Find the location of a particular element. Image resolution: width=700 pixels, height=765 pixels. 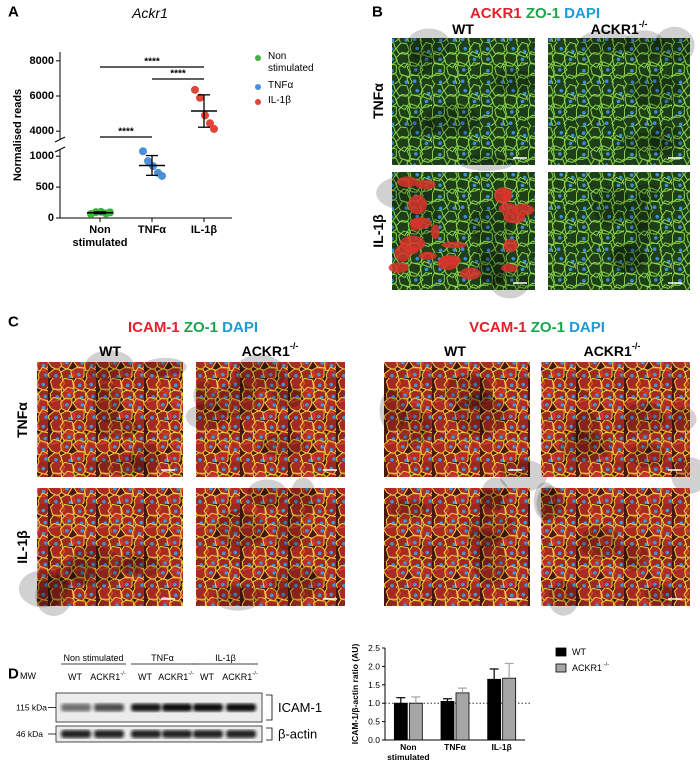

legend-label: IL-1β is located at coordinates (279, 100).